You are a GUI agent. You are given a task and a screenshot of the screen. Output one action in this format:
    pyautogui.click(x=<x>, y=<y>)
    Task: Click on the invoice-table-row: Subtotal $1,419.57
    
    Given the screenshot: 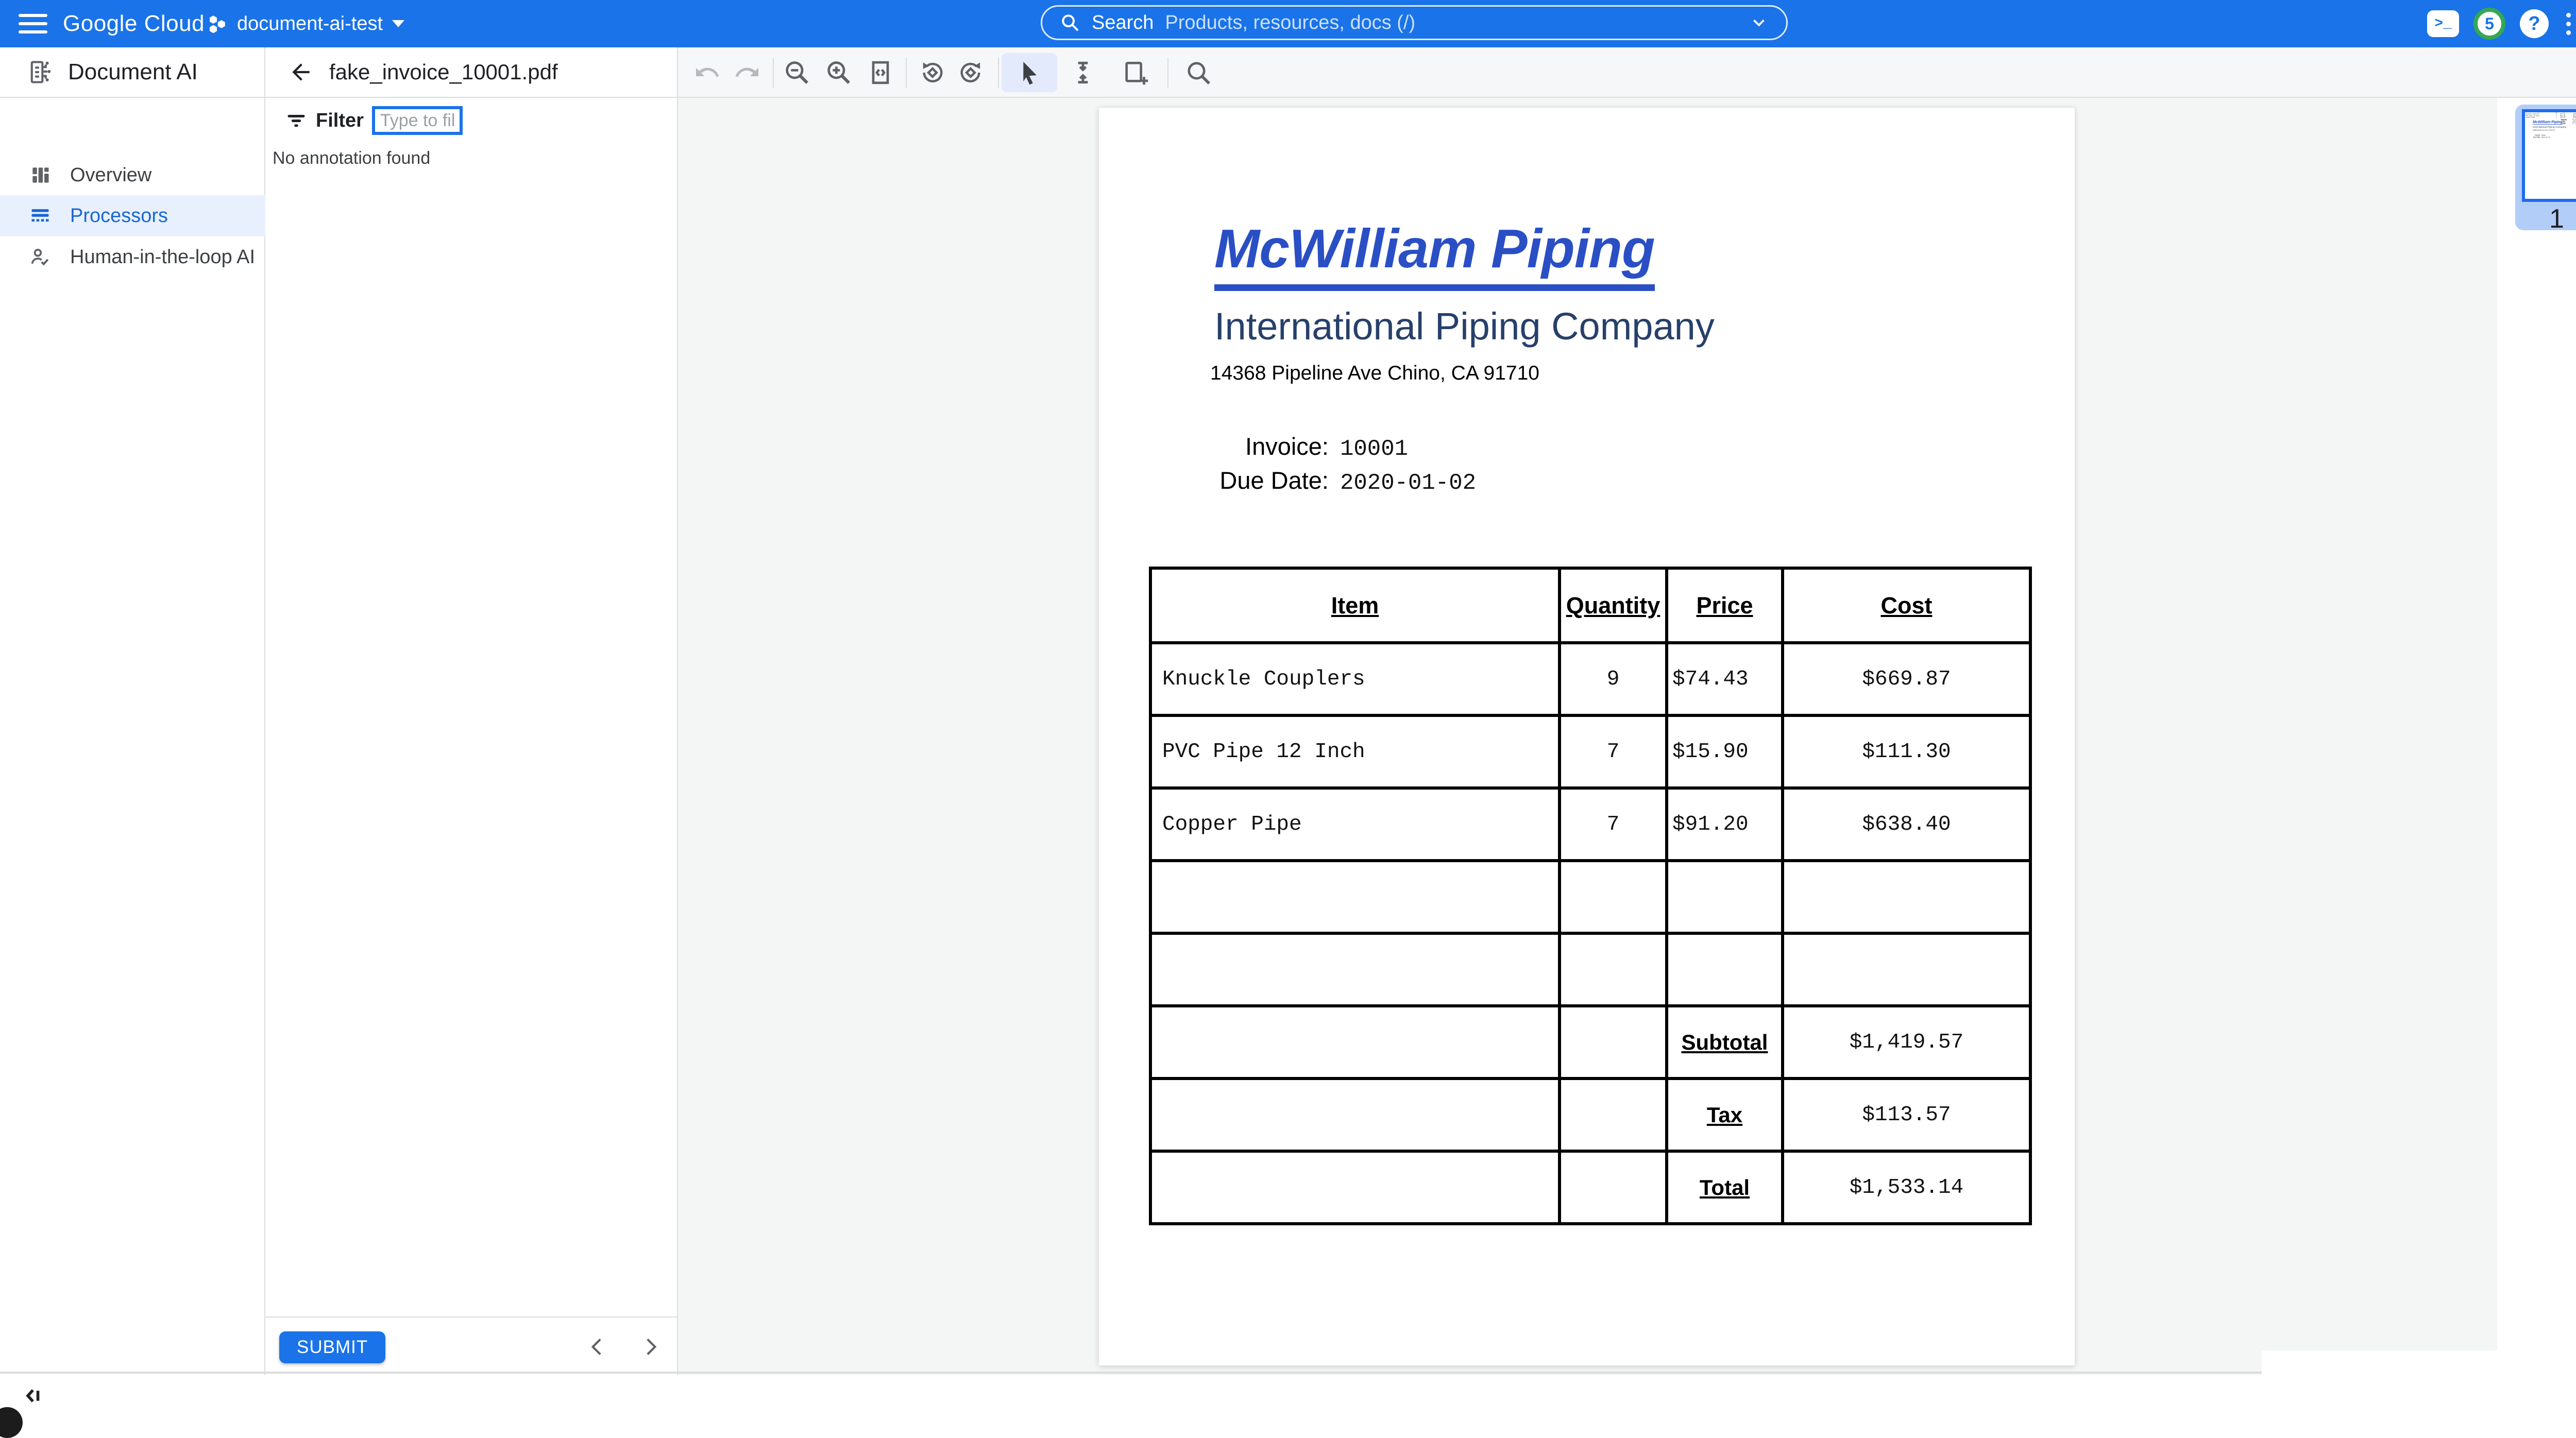 What is the action you would take?
    pyautogui.click(x=1590, y=1042)
    